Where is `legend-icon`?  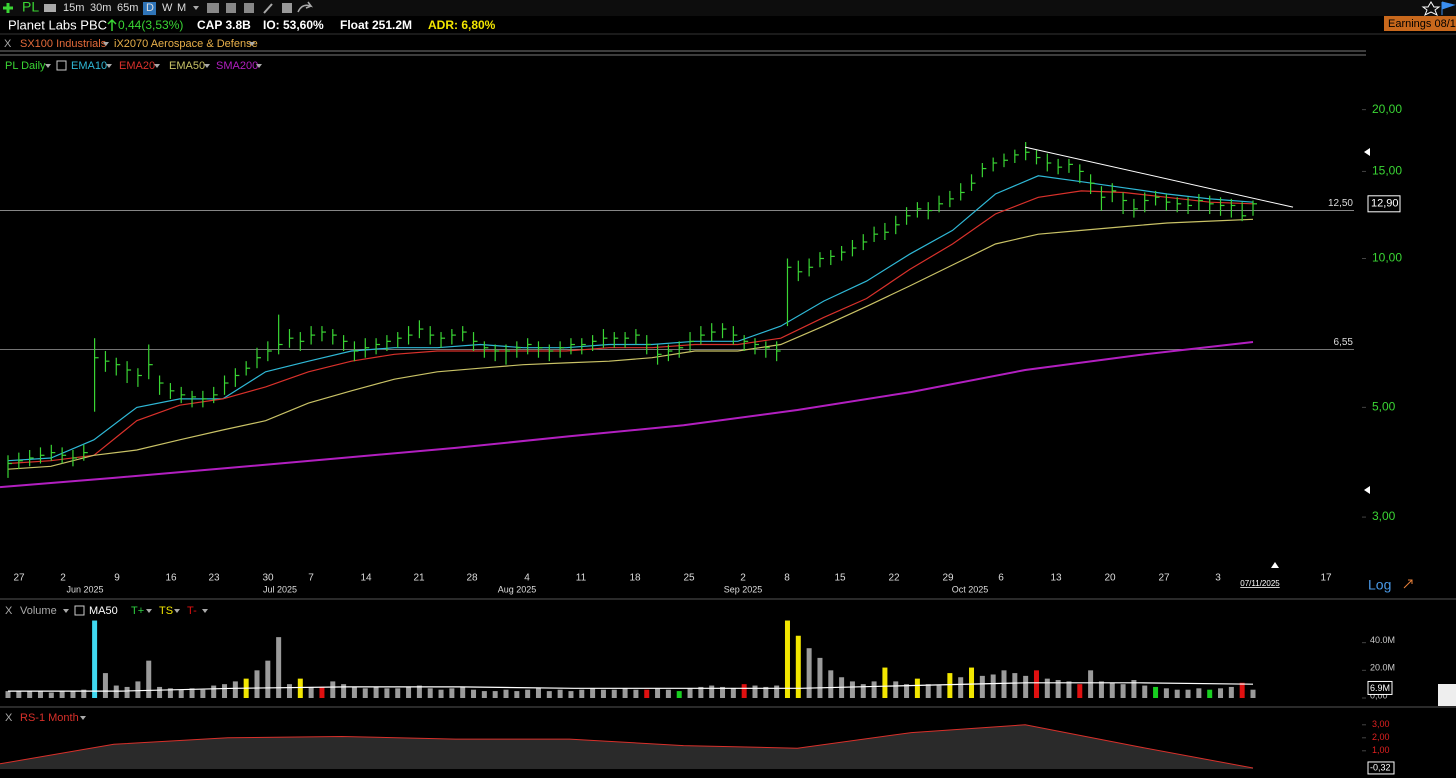 legend-icon is located at coordinates (79, 610).